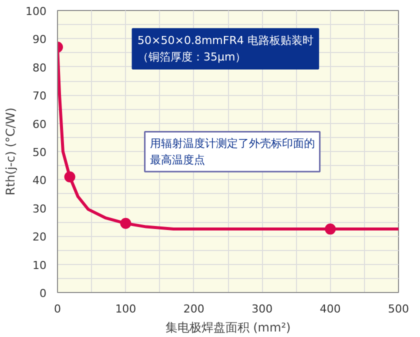 Image resolution: width=420 pixels, height=337 pixels. Describe the element at coordinates (11, 152) in the screenshot. I see `y-axis-title: Rth(j-c) (°C/W)` at that location.